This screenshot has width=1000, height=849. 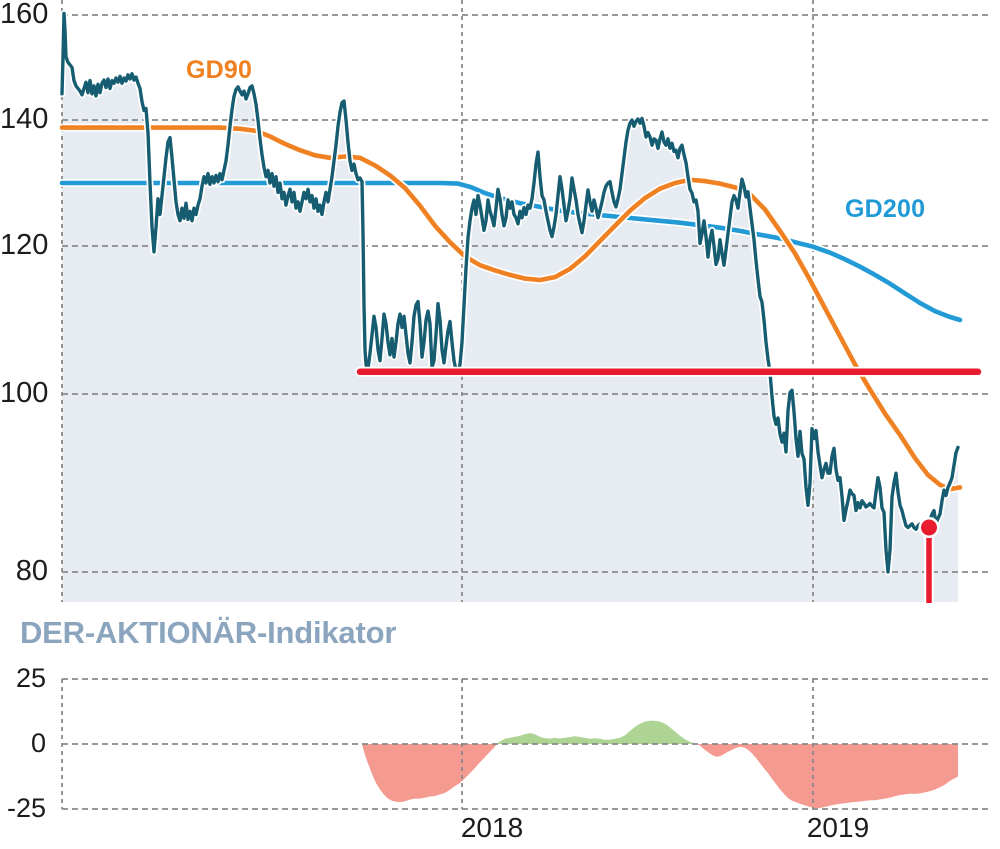 I want to click on x-tick-2019: 2019, so click(x=838, y=827).